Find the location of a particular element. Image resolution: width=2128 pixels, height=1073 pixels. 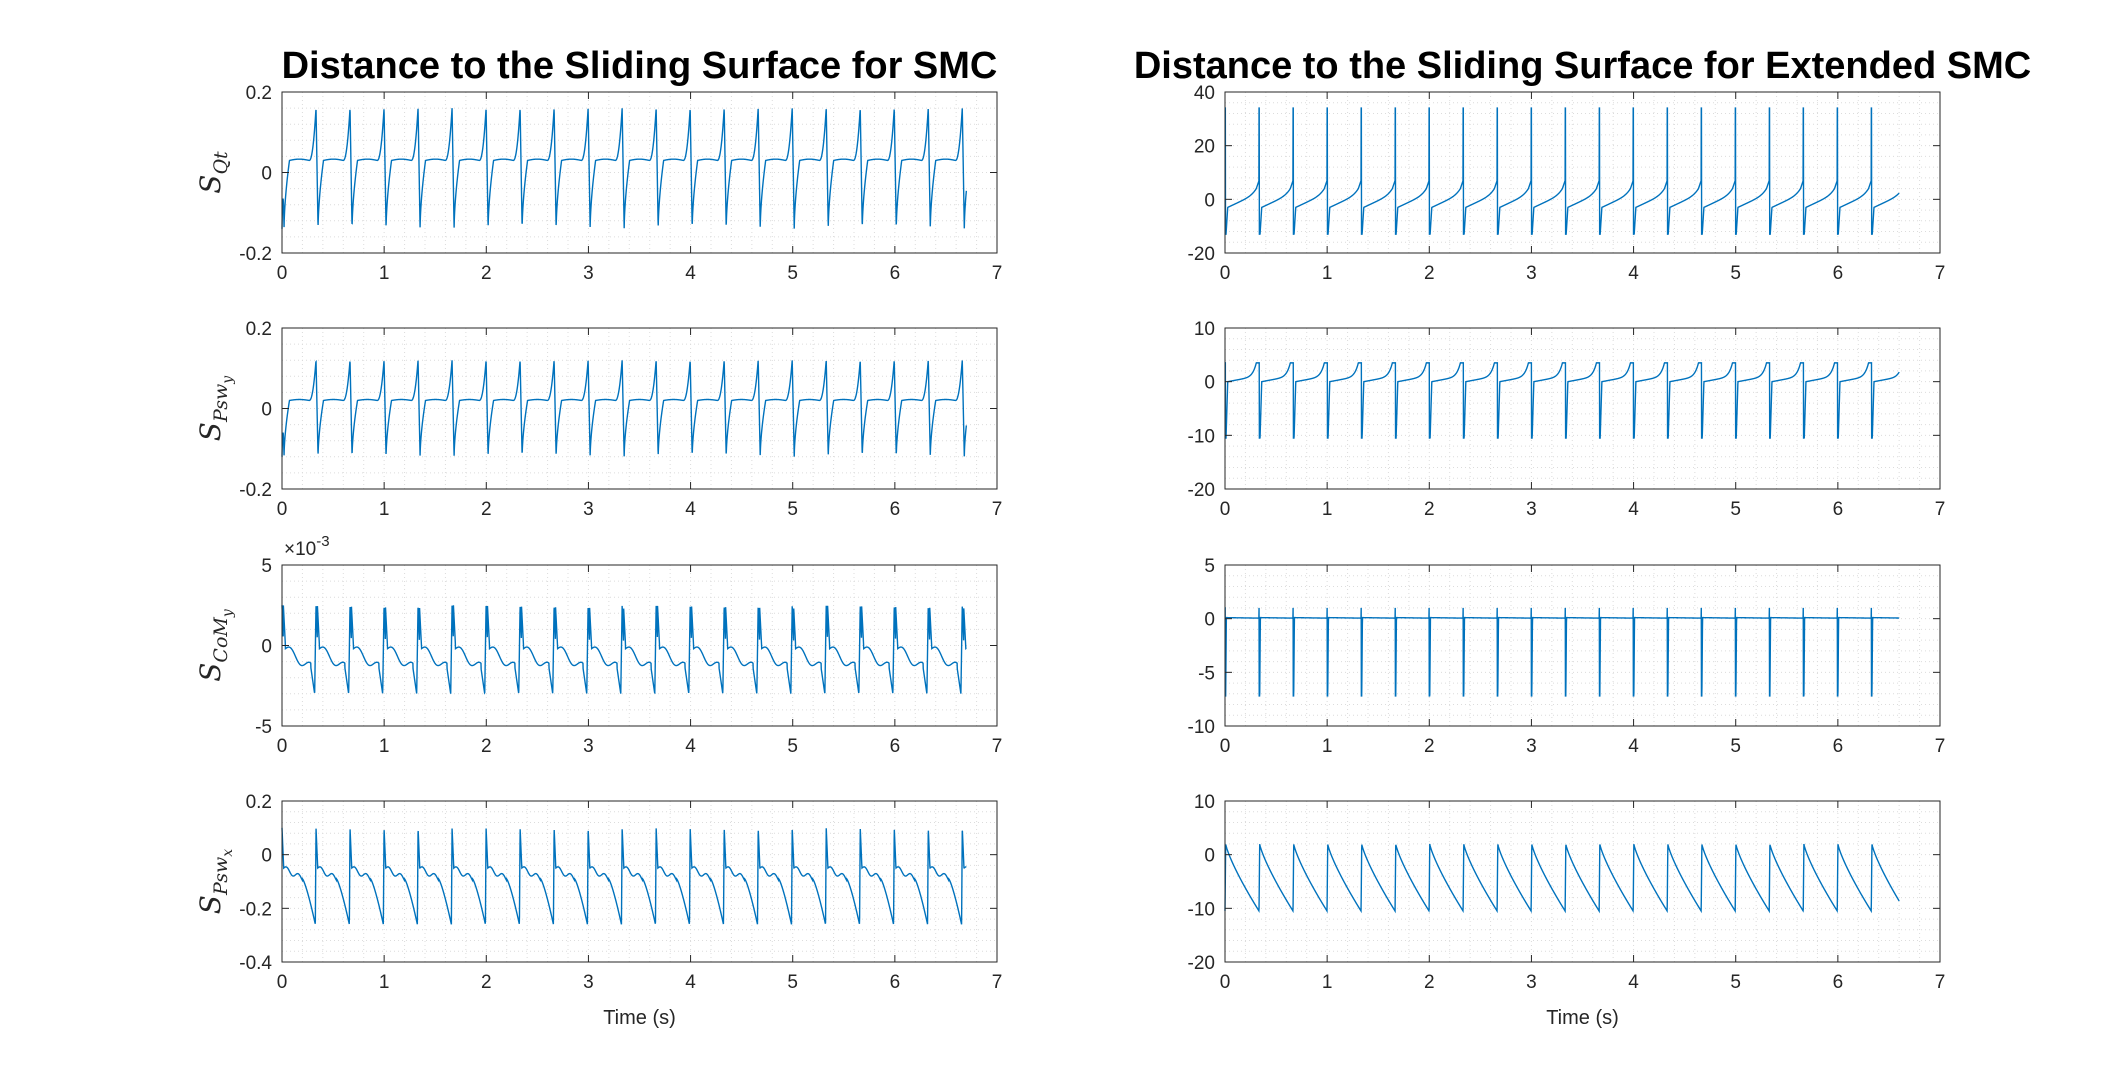

y-tick-label: 40 is located at coordinates (1204, 93).